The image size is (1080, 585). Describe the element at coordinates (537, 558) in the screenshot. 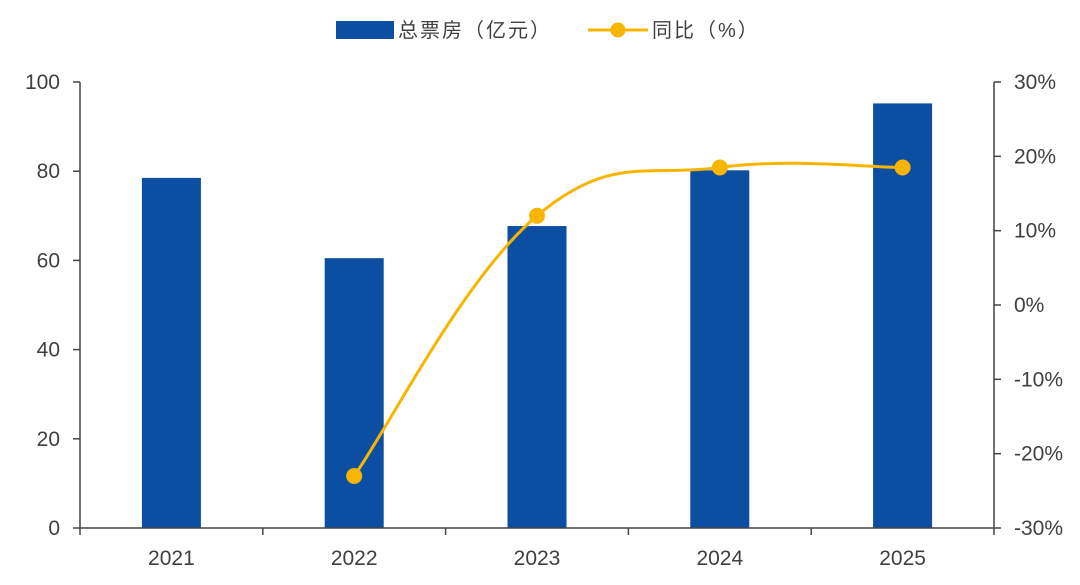

I see `x-tick-label: 2023` at that location.